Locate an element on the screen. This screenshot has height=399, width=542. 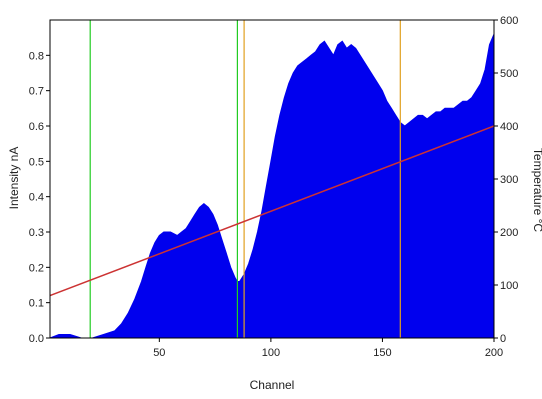
x-tick-label: 50 is located at coordinates (159, 353).